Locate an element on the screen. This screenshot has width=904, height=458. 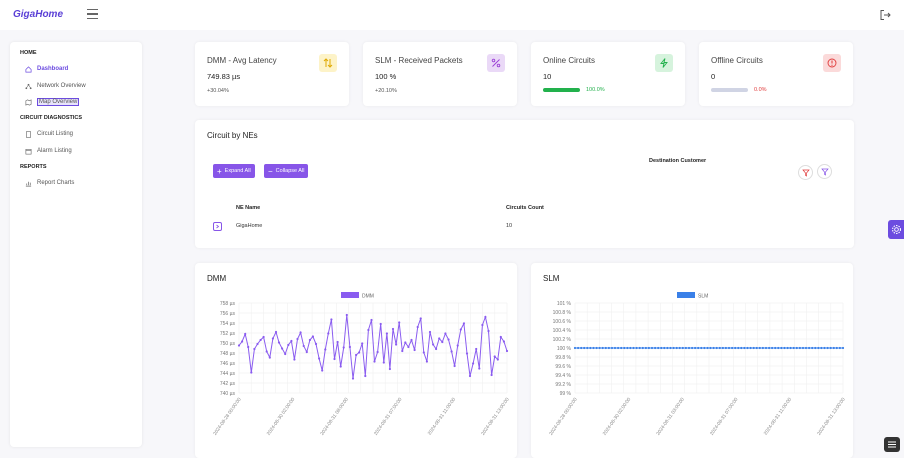
legend-label: DMM is located at coordinates (368, 297).